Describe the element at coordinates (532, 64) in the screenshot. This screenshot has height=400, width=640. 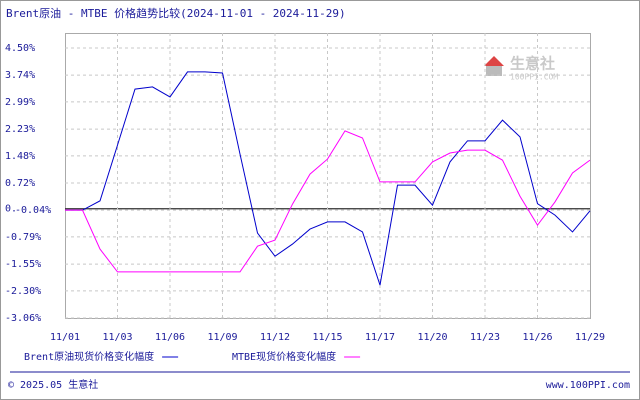
I see `watermark-name: 生意社` at that location.